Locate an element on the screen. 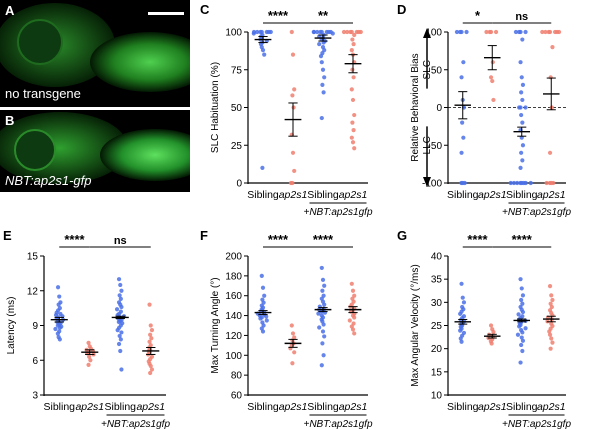 The width and height of the screenshot is (591, 430). panel-label-c: C is located at coordinates (205, 9).